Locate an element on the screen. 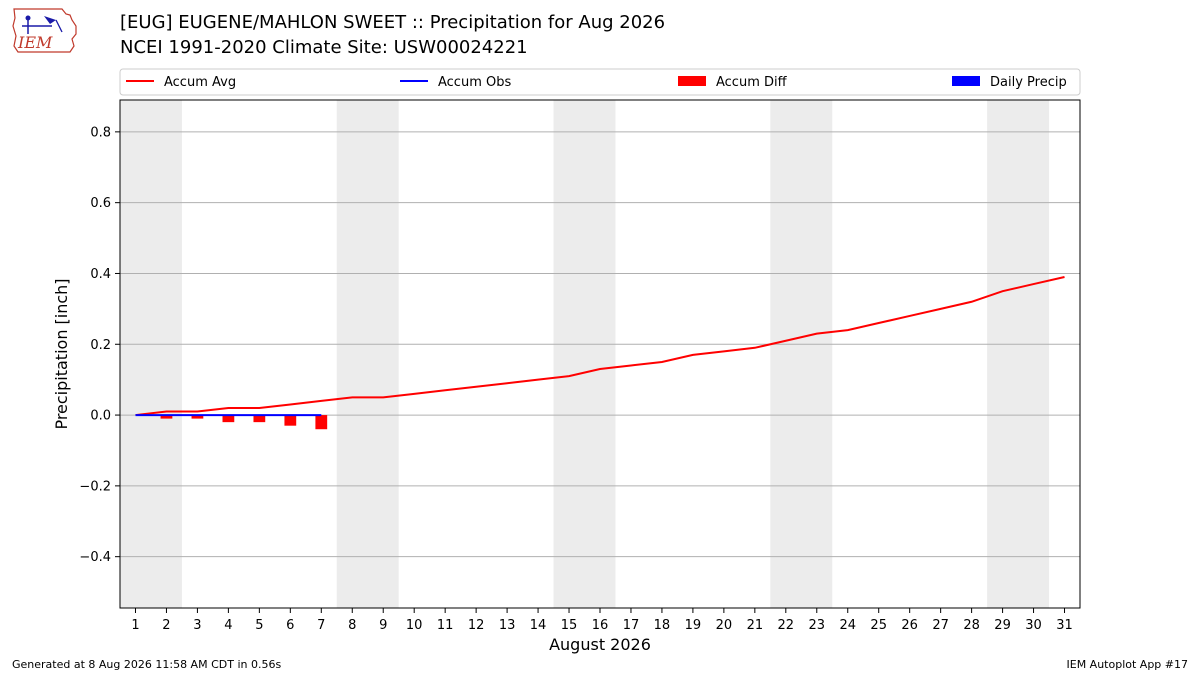  x-tick-label: 8 is located at coordinates (352, 625).